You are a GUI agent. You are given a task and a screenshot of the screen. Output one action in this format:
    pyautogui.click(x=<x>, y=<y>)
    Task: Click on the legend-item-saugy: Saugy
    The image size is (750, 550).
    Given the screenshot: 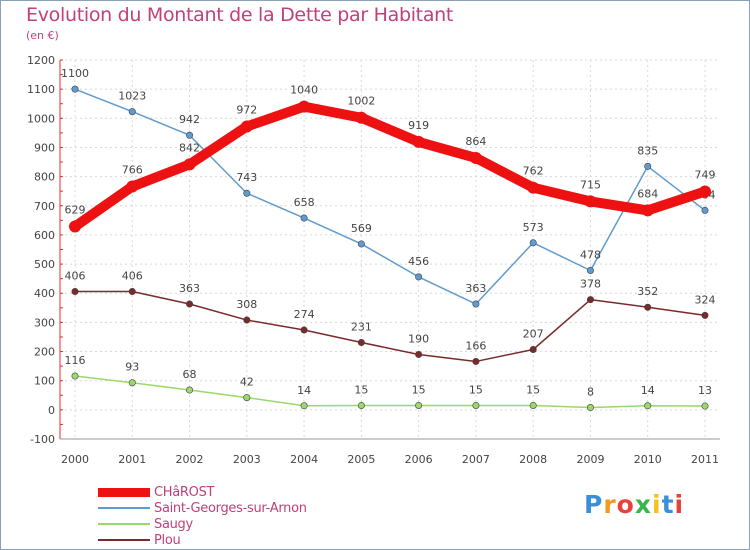 What is the action you would take?
    pyautogui.click(x=202, y=524)
    